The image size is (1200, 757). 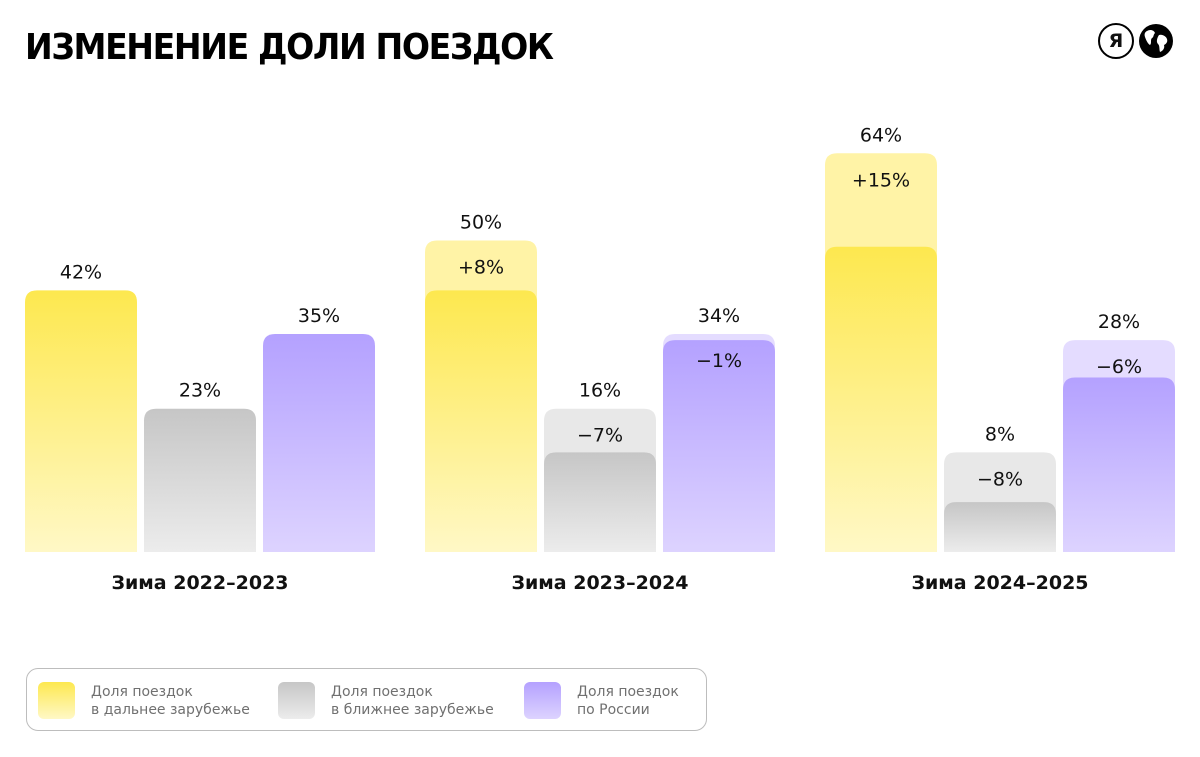 What do you see at coordinates (412, 700) in the screenshot?
I see `legend-label-near-abroad: Доля поездок в ближнее зарубежье` at bounding box center [412, 700].